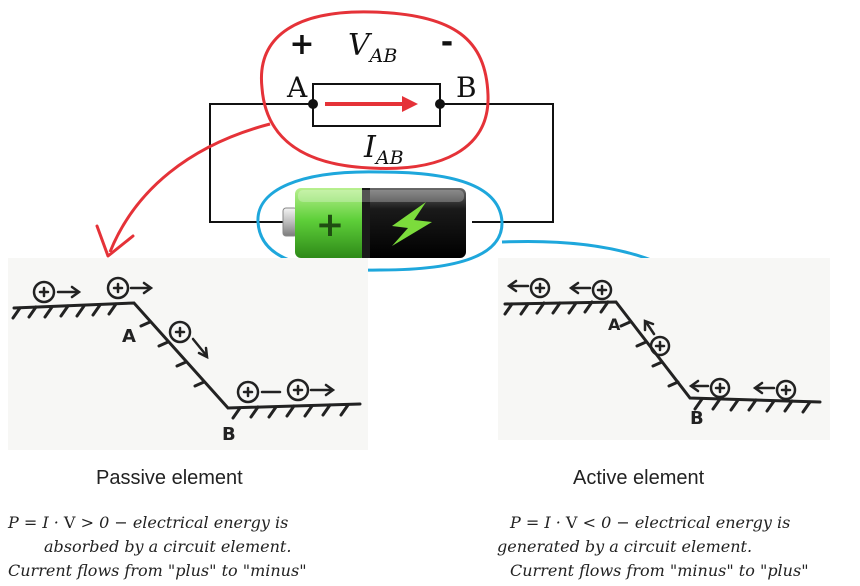 This screenshot has height=586, width=860. What do you see at coordinates (590, 570) in the screenshot?
I see `active-line3-pre: Current flows from` at bounding box center [590, 570].